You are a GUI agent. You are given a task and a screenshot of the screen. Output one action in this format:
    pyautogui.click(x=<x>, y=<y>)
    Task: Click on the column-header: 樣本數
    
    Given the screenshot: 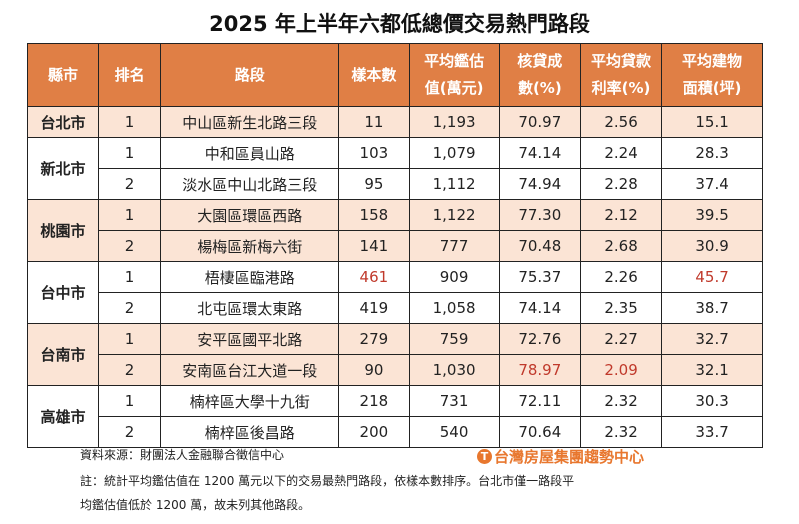 What is the action you would take?
    pyautogui.click(x=374, y=75)
    